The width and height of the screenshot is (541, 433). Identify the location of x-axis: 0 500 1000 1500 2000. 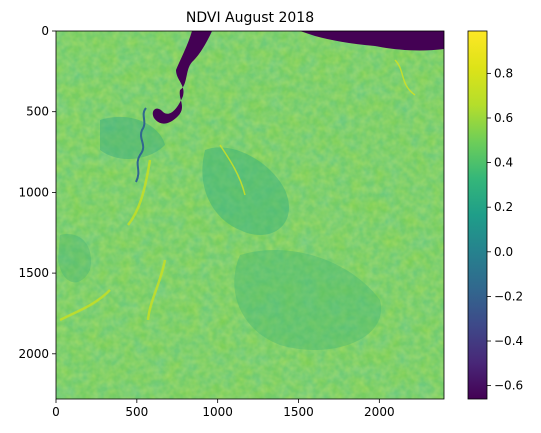
(223, 409).